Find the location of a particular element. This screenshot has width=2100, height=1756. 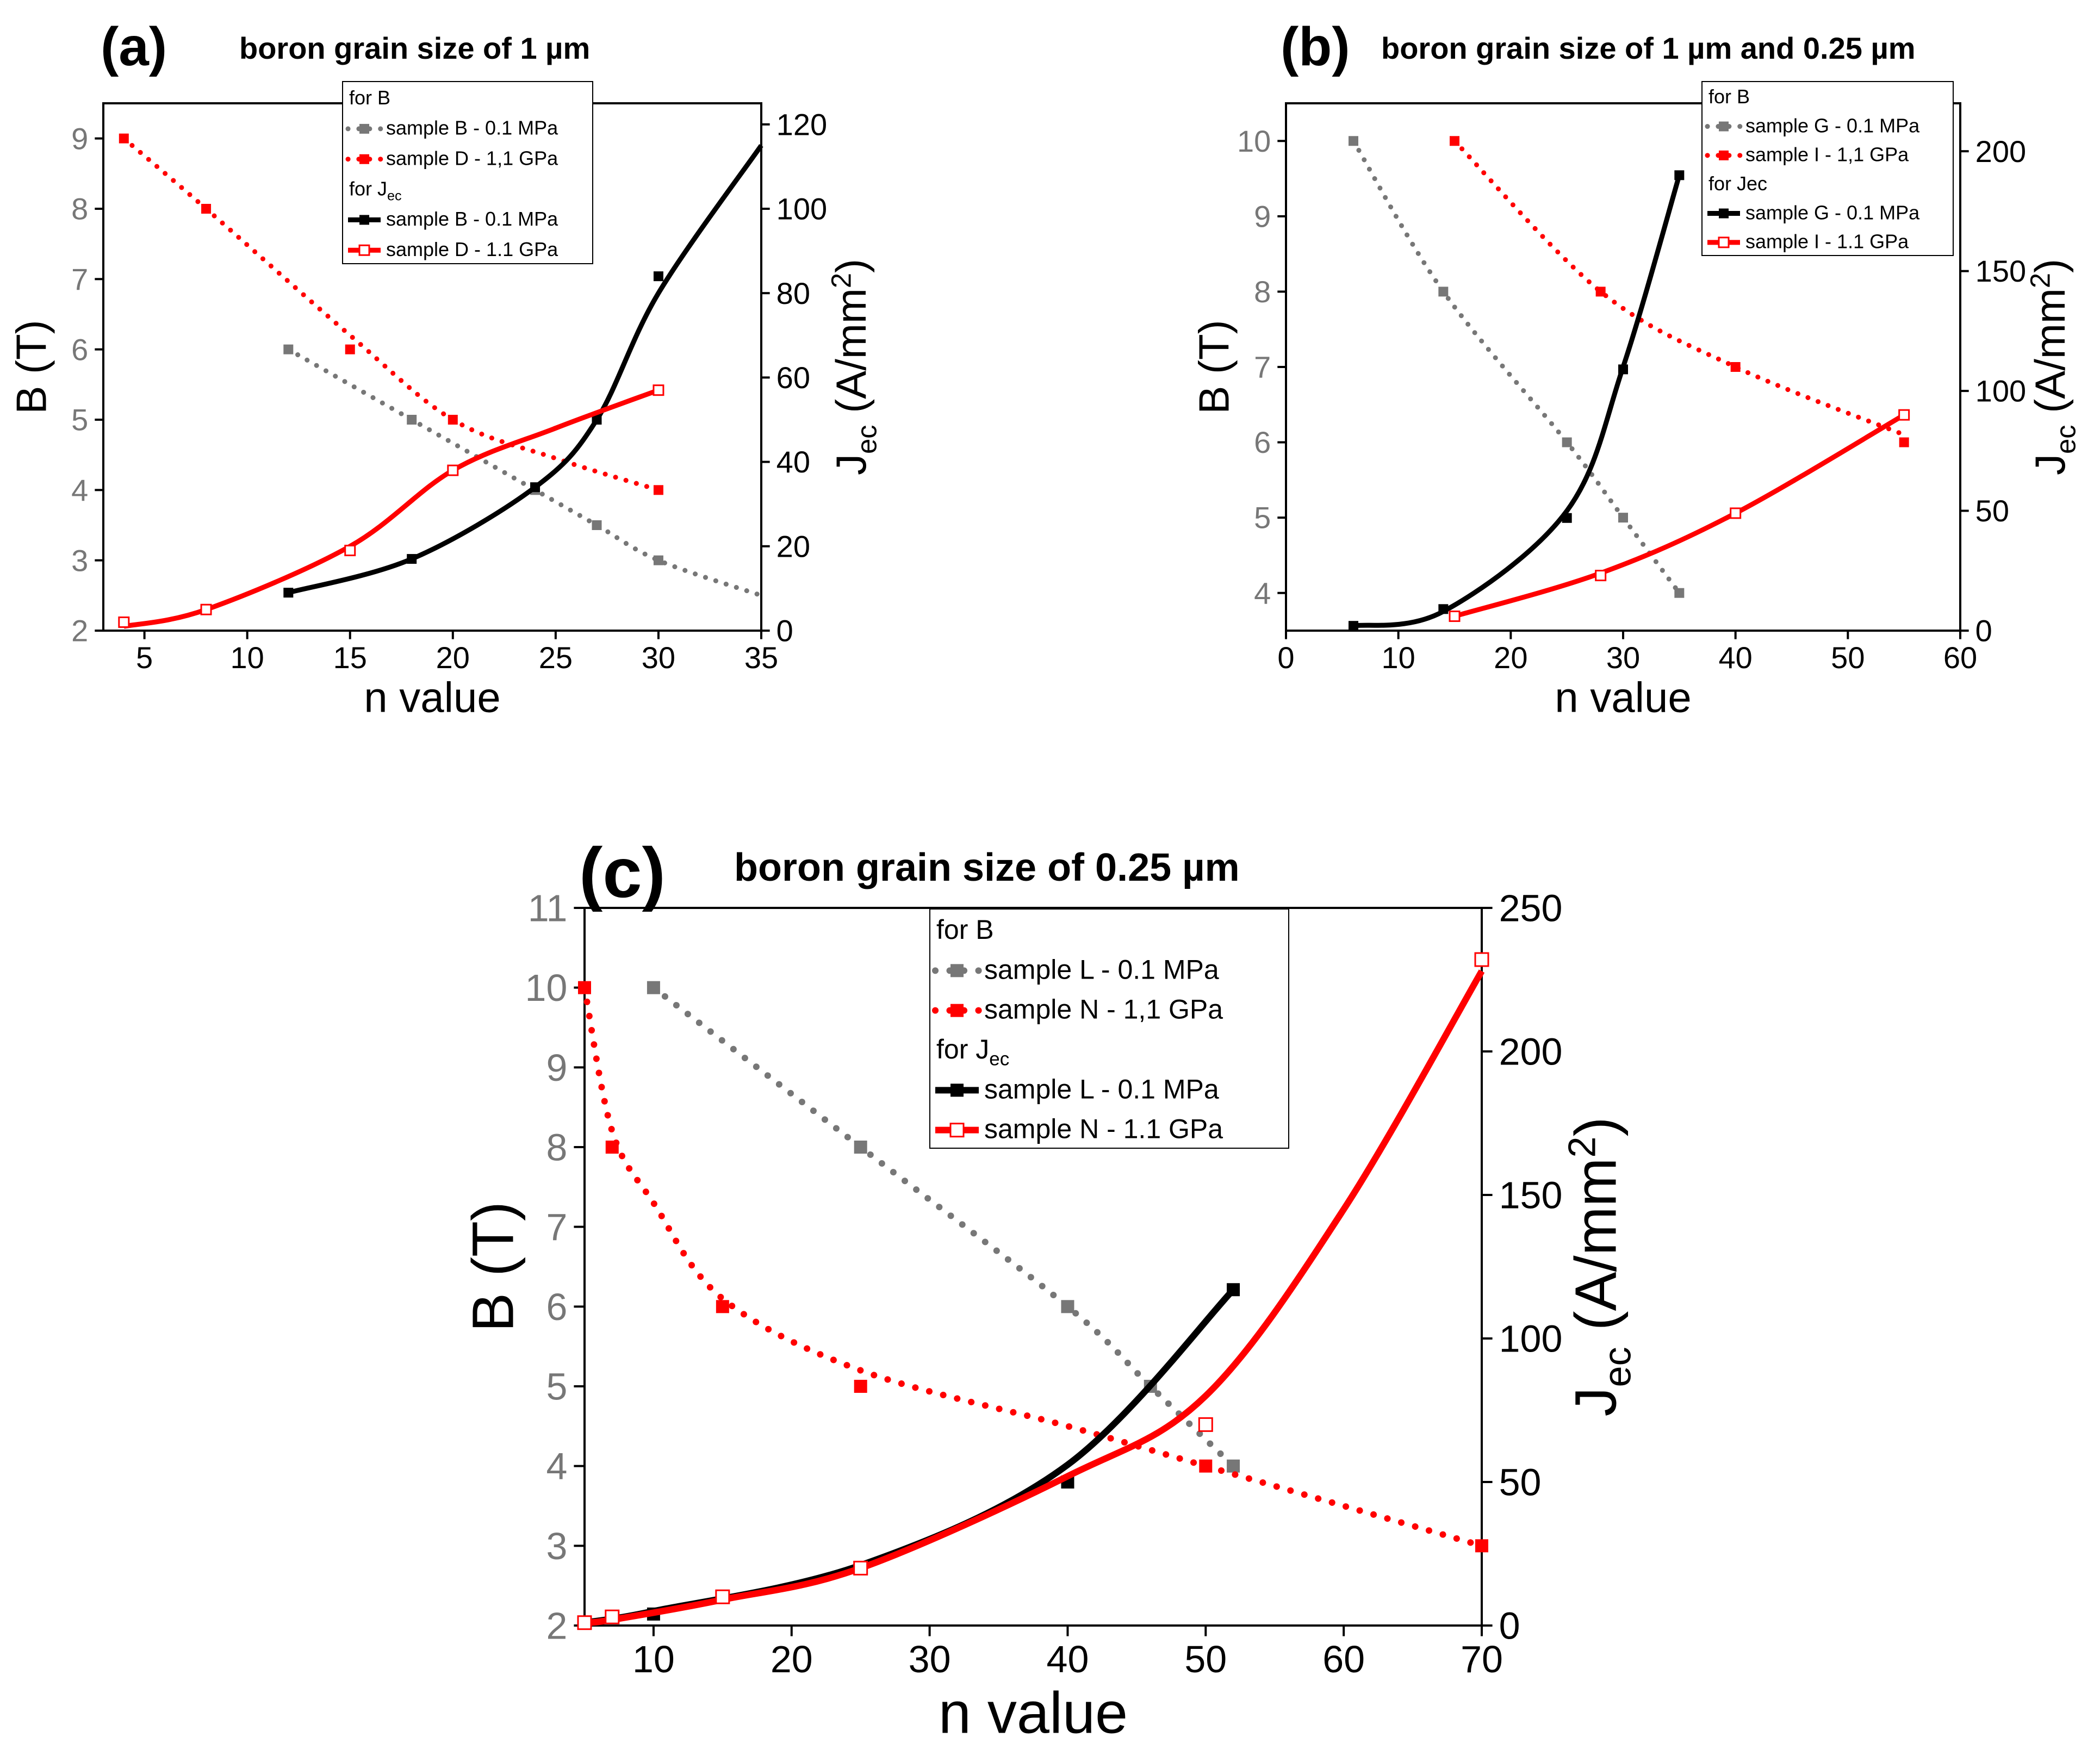

x-tick-label: 0 is located at coordinates (1285, 657).